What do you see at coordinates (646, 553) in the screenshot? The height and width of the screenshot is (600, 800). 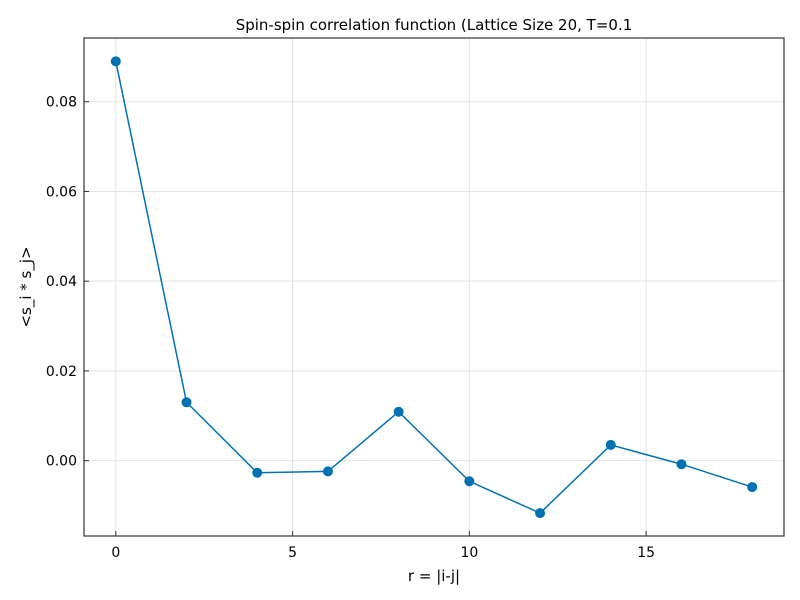 I see `x-tick-label: 15` at bounding box center [646, 553].